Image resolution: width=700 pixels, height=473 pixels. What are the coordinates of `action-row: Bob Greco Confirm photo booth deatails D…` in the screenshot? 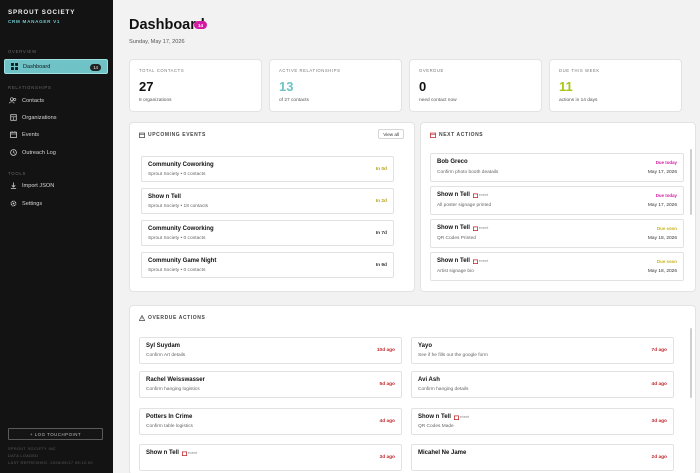 It's located at (557, 167).